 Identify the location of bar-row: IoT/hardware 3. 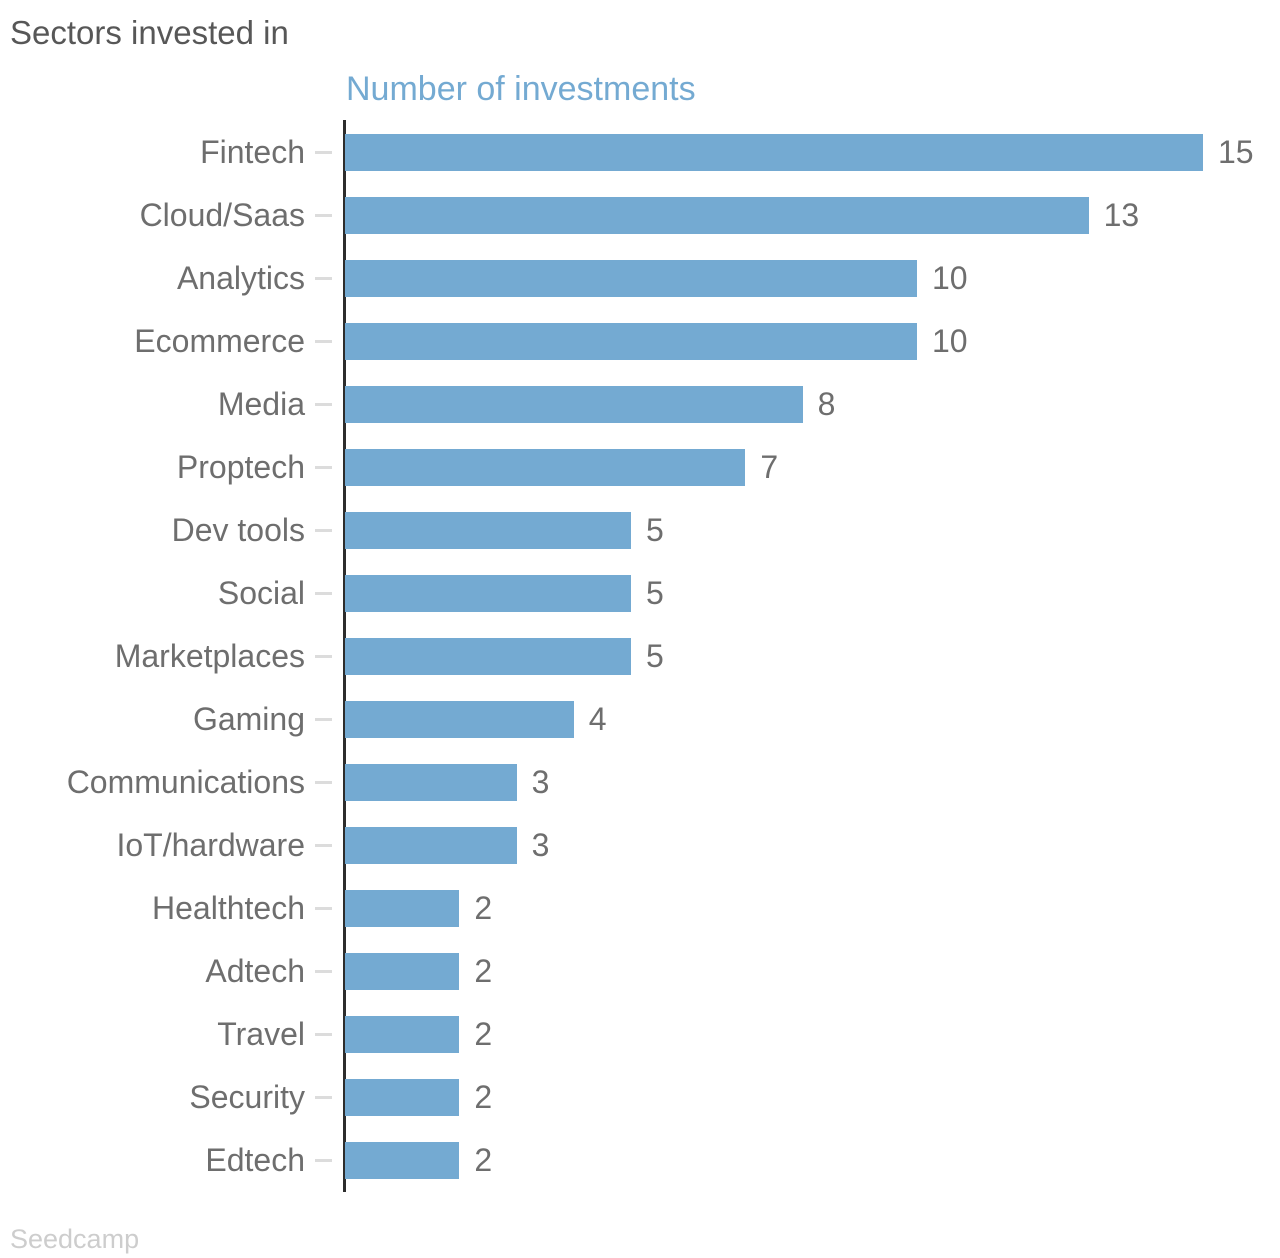
(640, 845).